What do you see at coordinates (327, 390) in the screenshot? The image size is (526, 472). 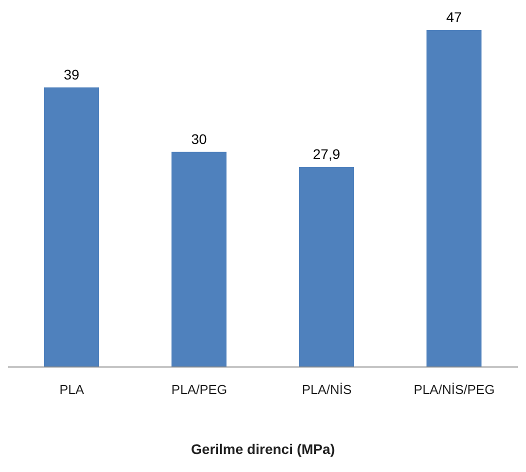 I see `x-tick-label: PLA/NİS` at bounding box center [327, 390].